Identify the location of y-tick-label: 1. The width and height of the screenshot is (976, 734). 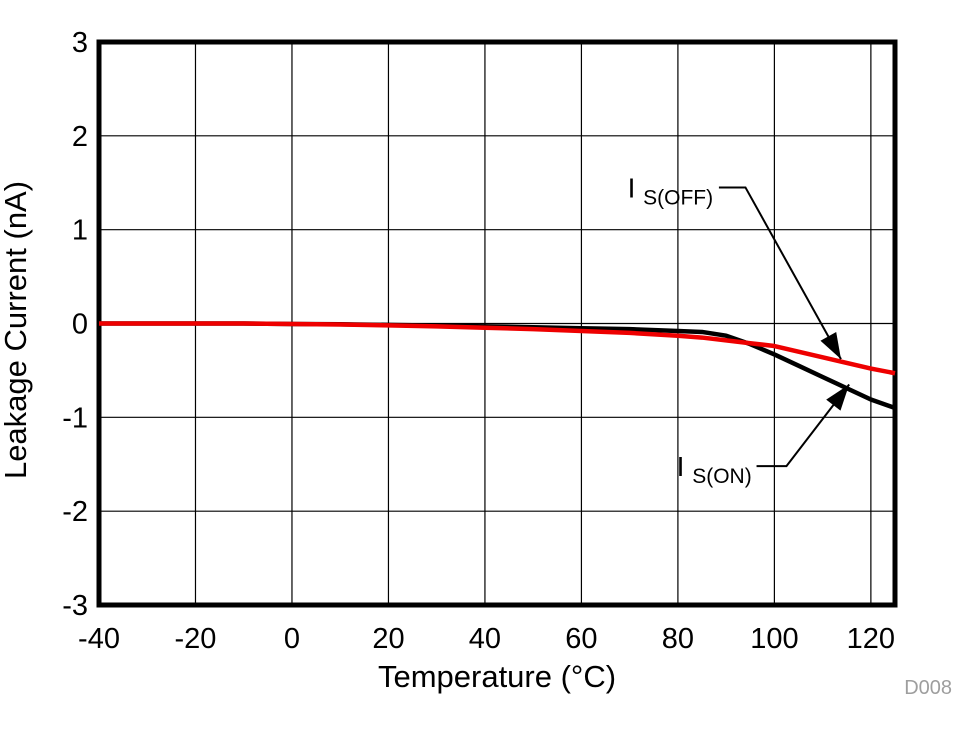
(80, 231).